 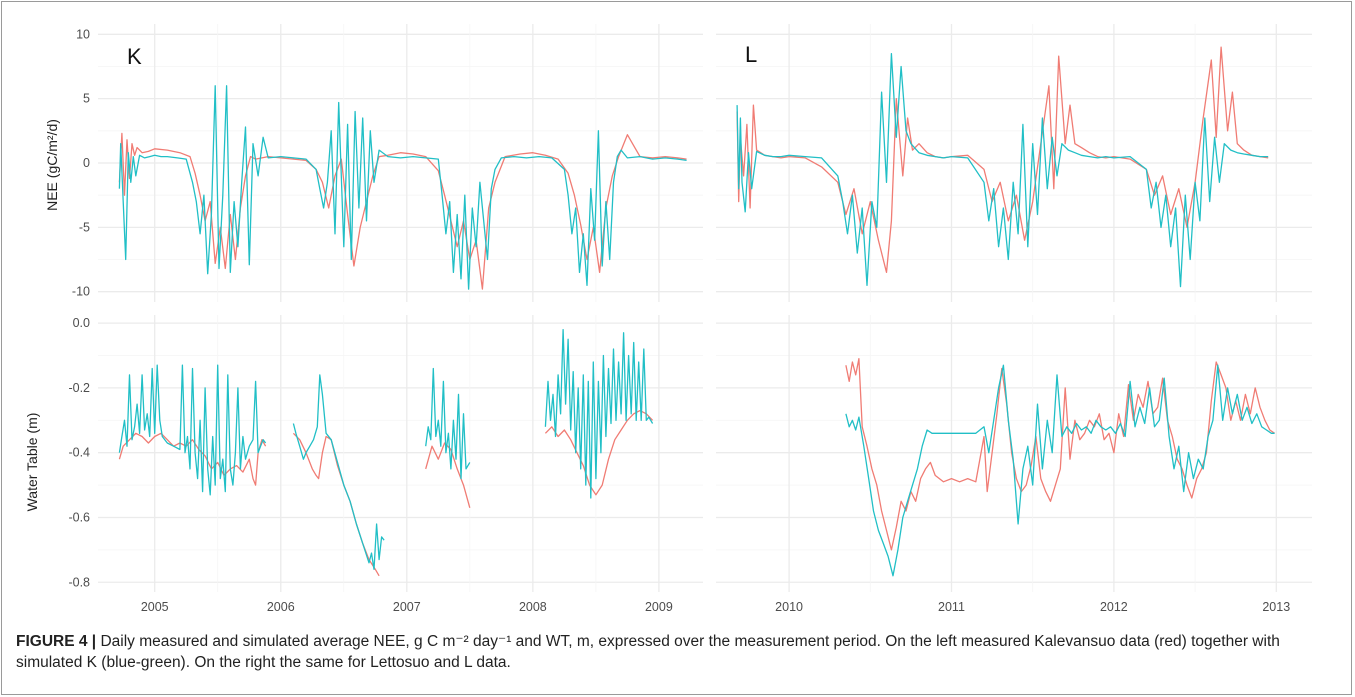 What do you see at coordinates (86, 163) in the screenshot?
I see `y-tick-label: 0` at bounding box center [86, 163].